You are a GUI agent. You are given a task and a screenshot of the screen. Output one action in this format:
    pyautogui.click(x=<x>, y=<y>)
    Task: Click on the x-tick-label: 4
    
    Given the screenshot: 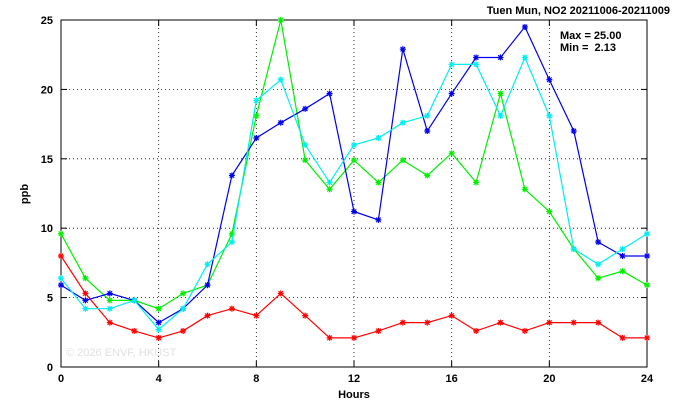 What is the action you would take?
    pyautogui.click(x=159, y=379)
    